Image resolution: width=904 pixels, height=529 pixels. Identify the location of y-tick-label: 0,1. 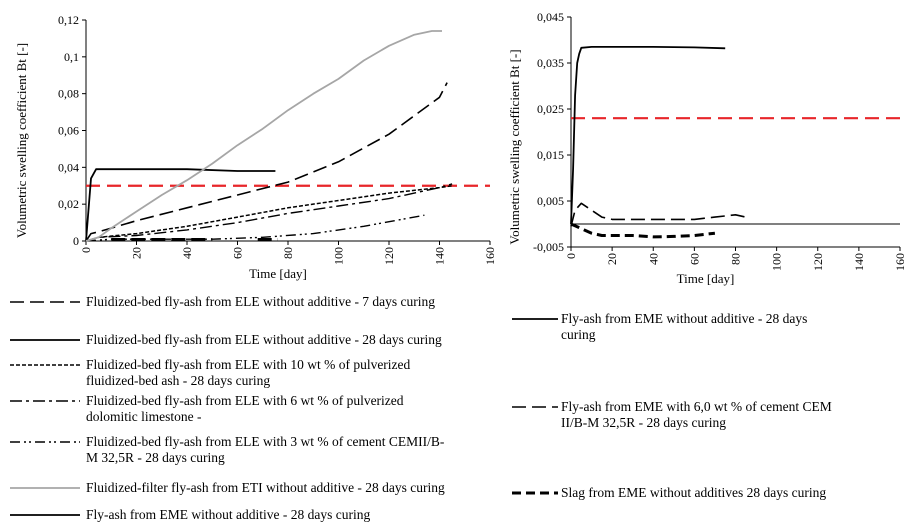
(71, 57).